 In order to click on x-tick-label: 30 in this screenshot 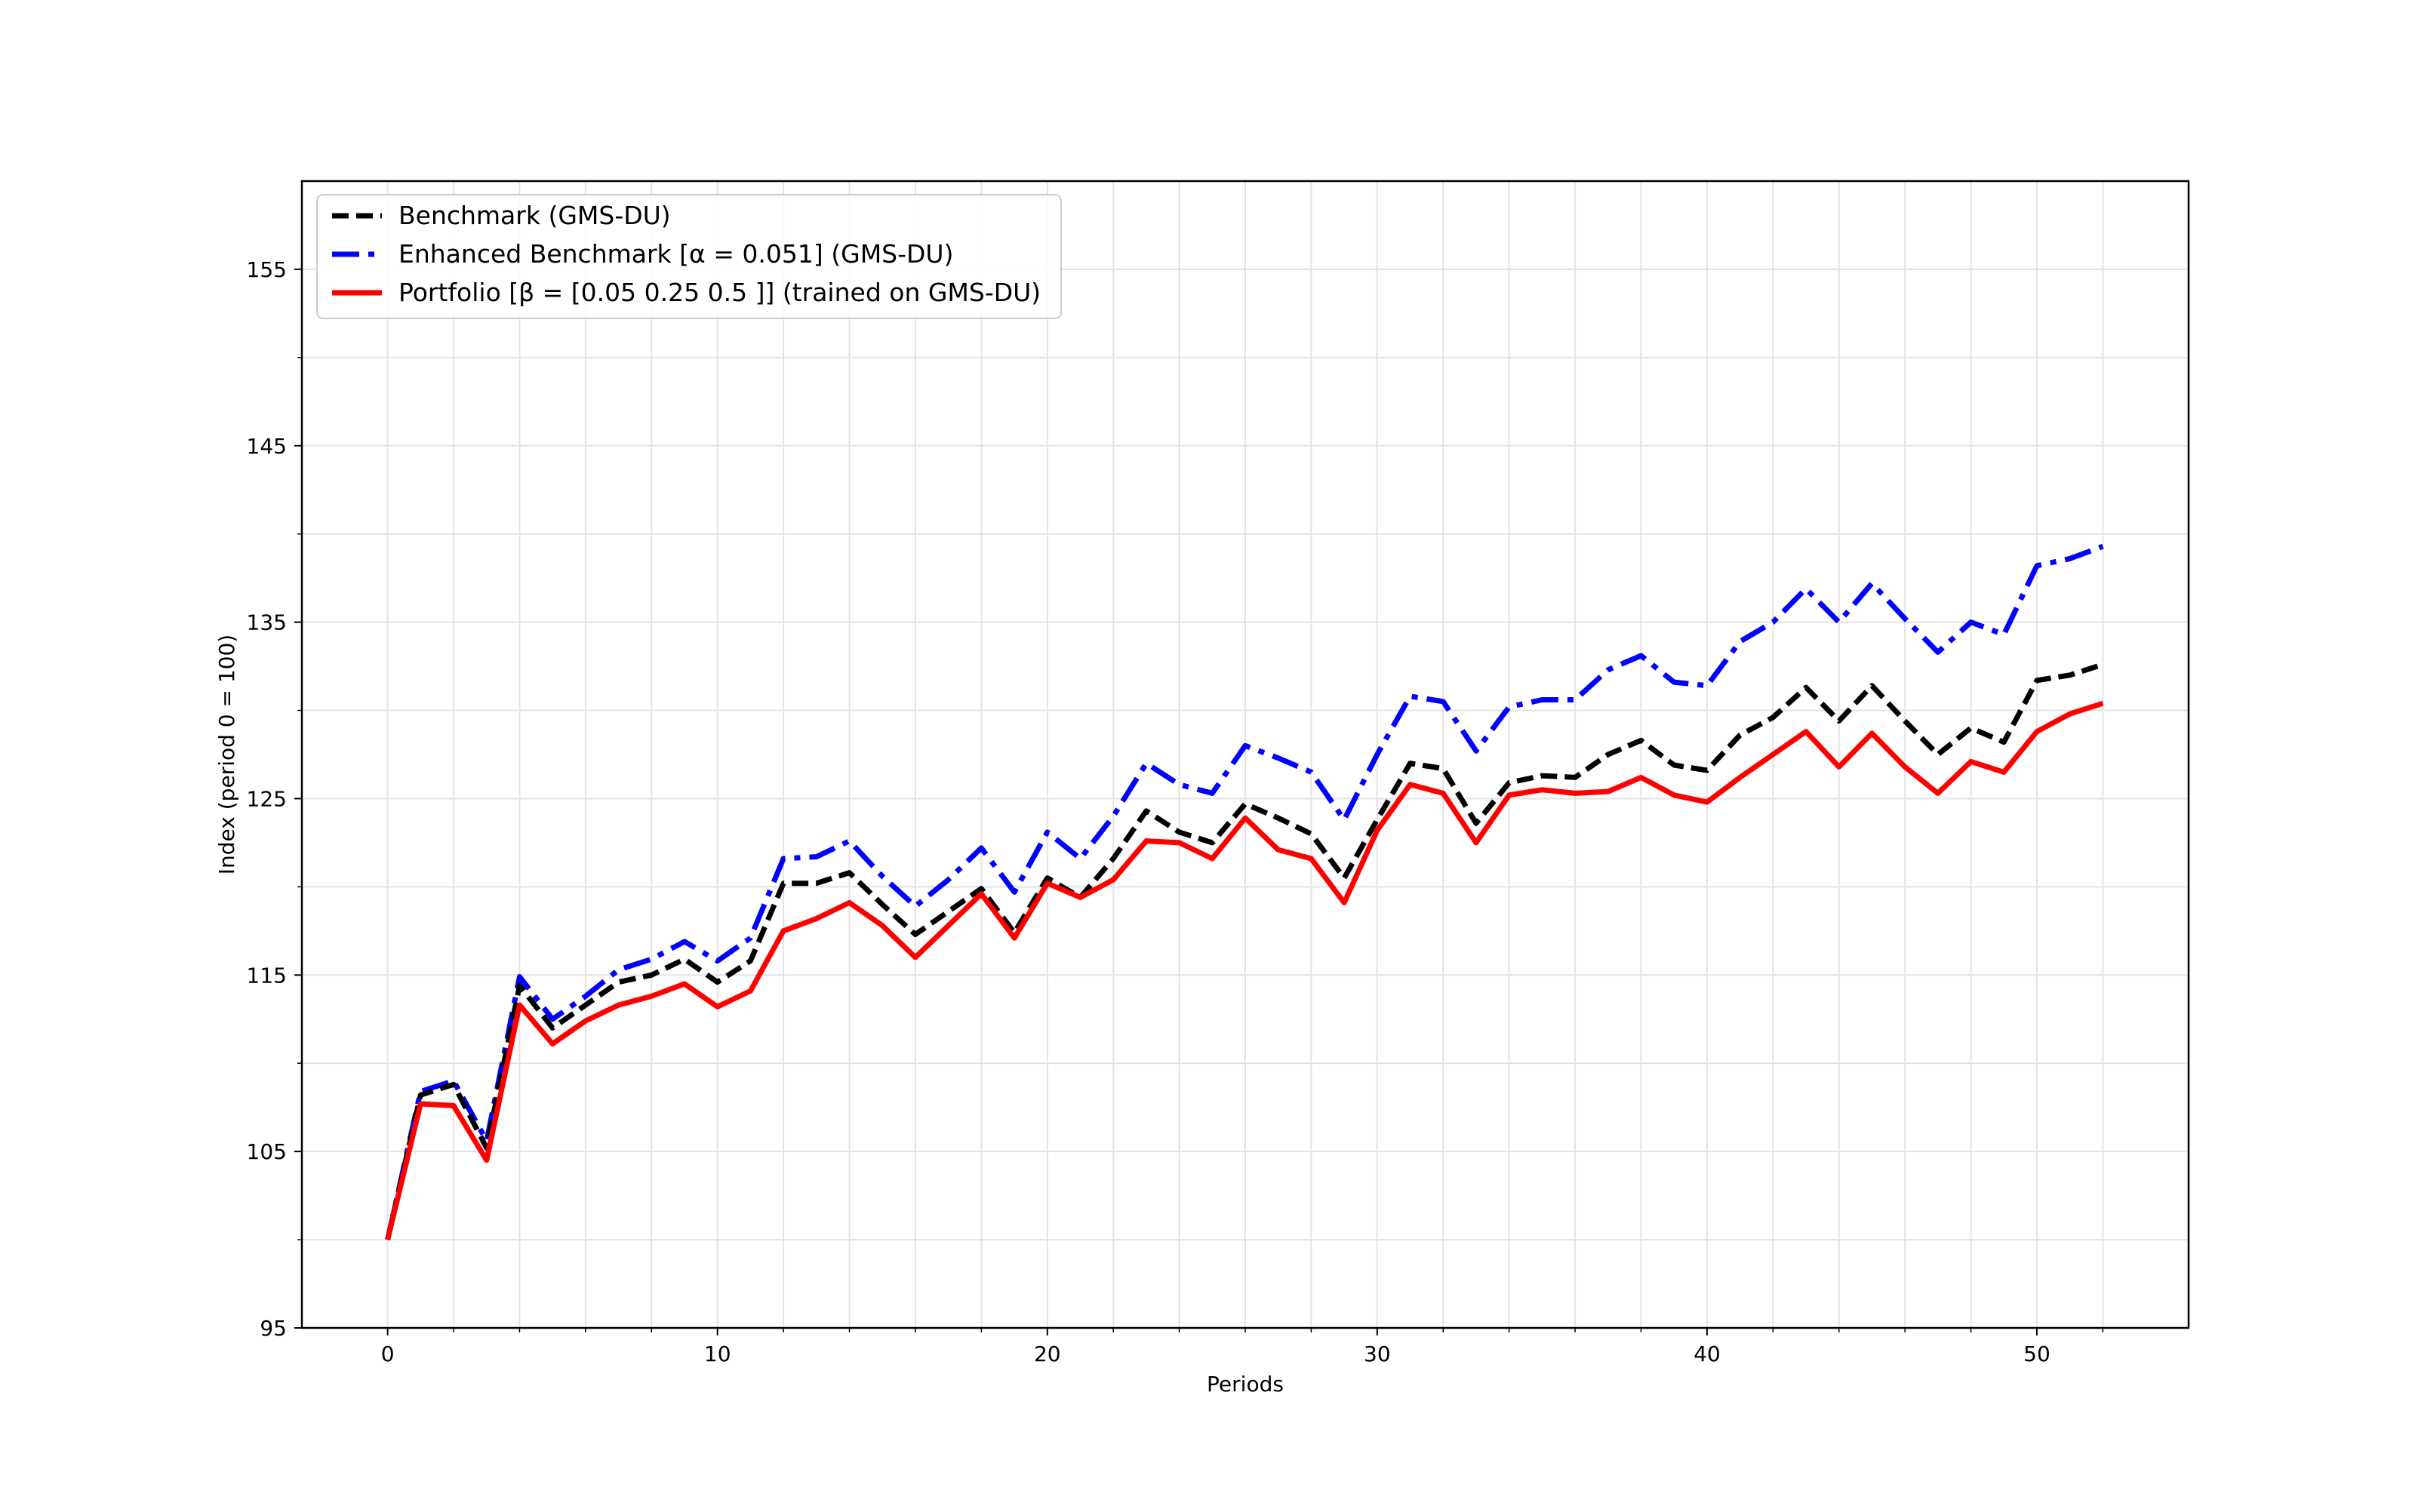, I will do `click(1377, 1353)`.